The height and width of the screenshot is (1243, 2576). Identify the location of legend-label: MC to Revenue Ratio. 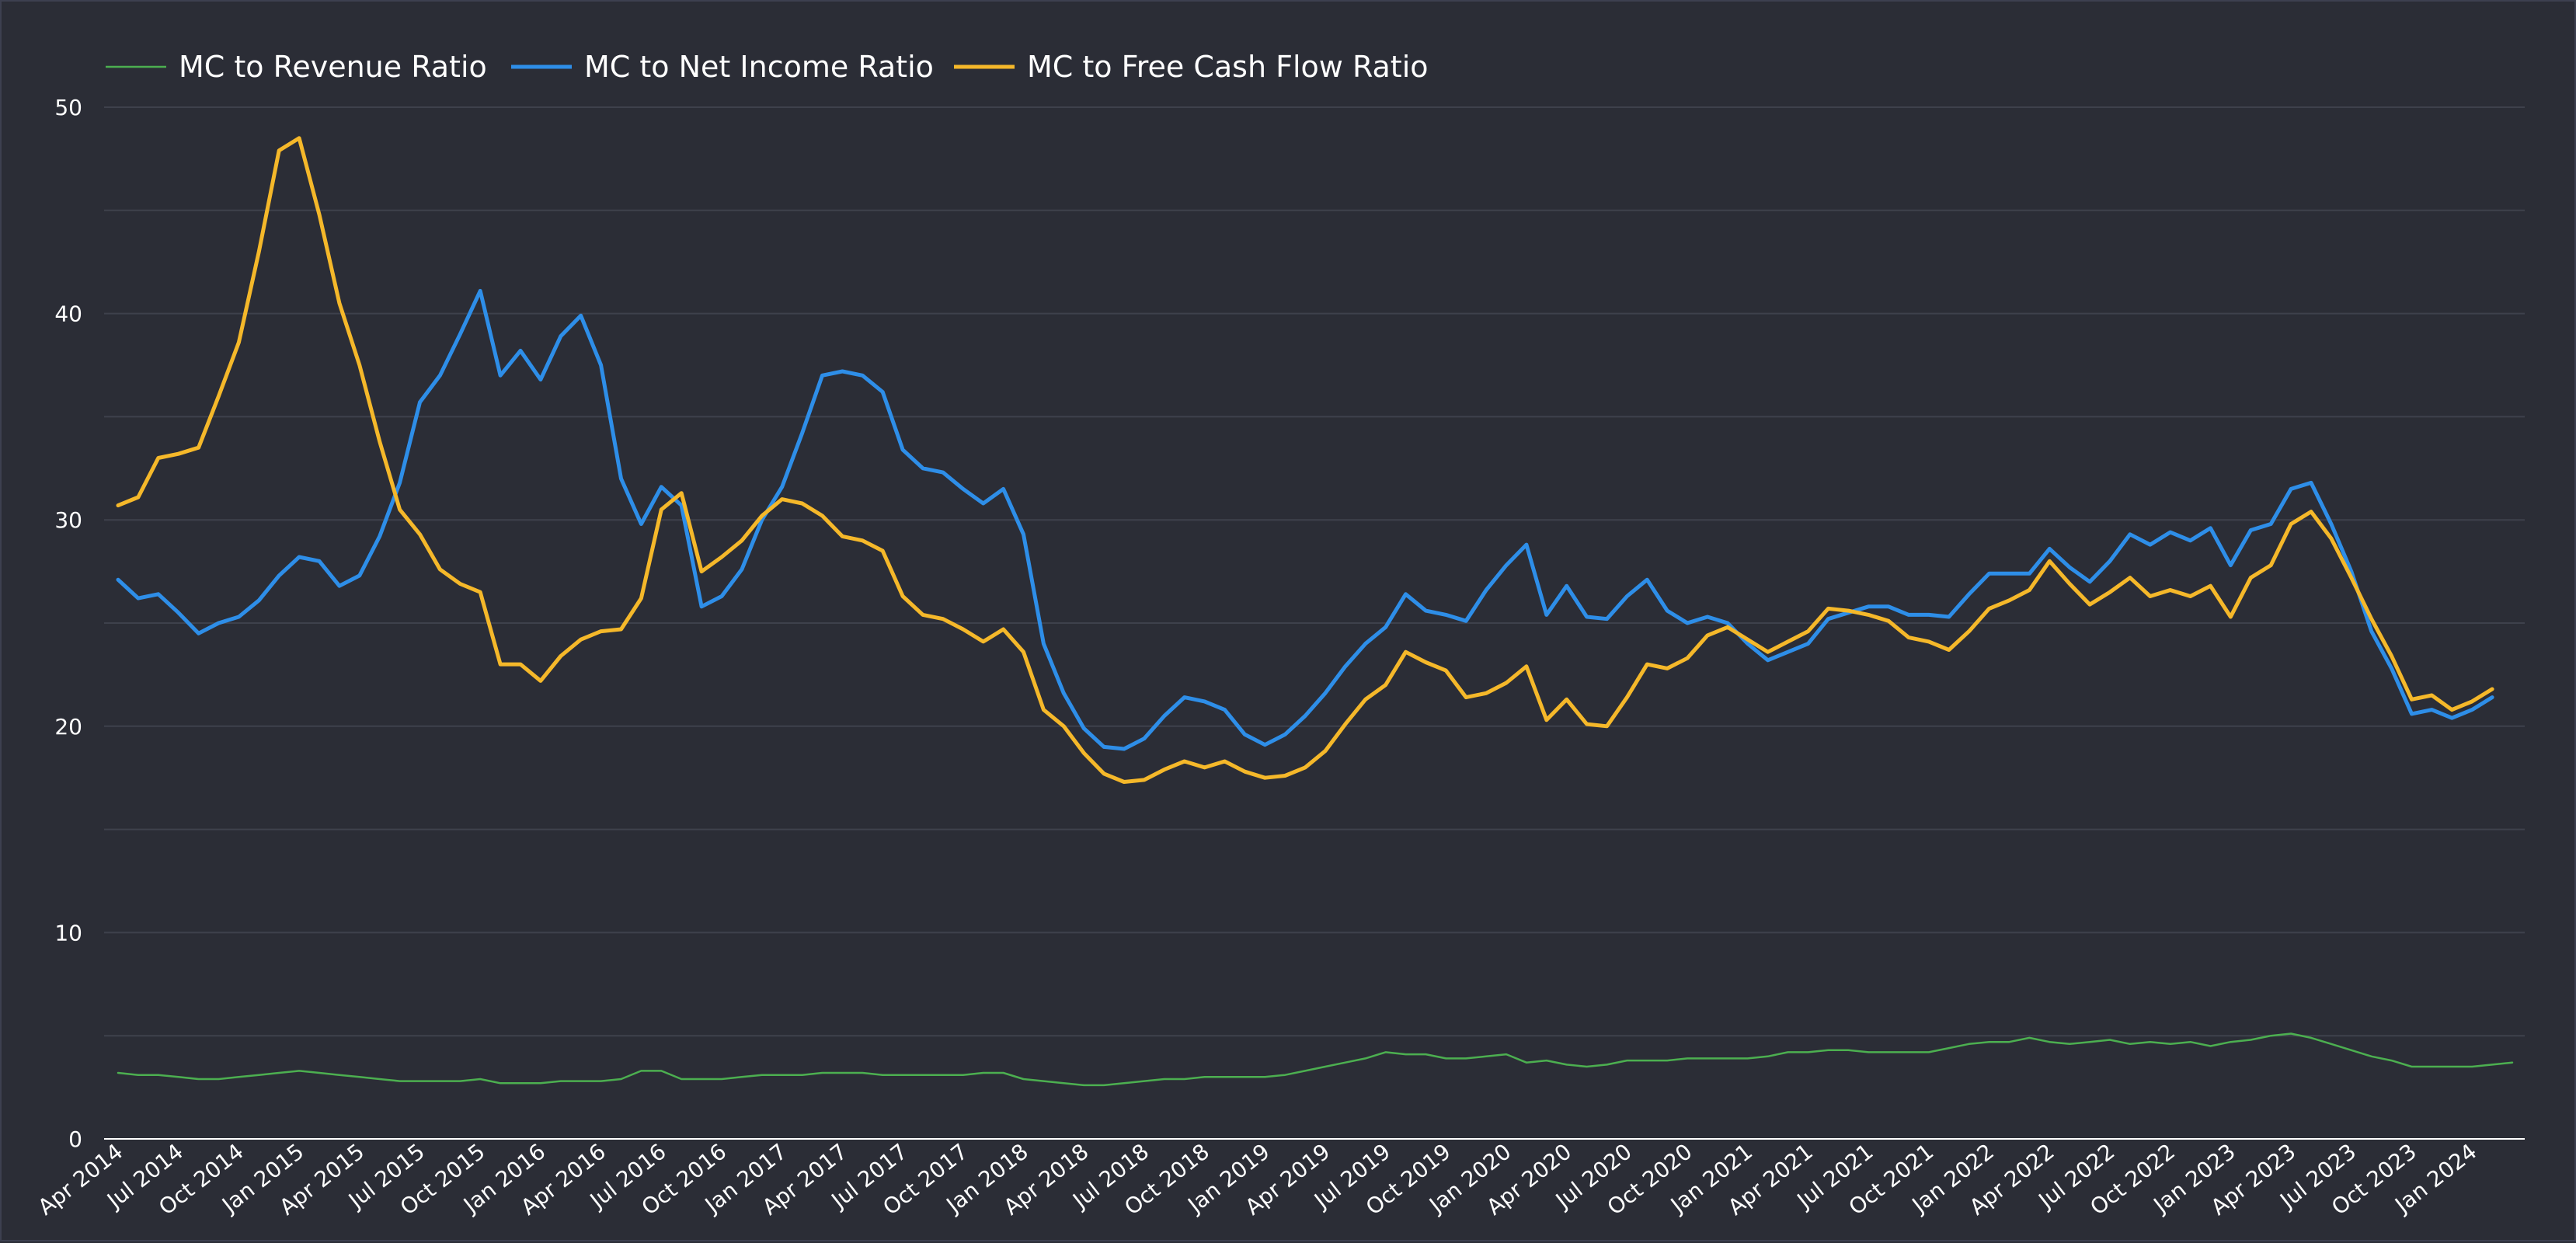
(333, 67).